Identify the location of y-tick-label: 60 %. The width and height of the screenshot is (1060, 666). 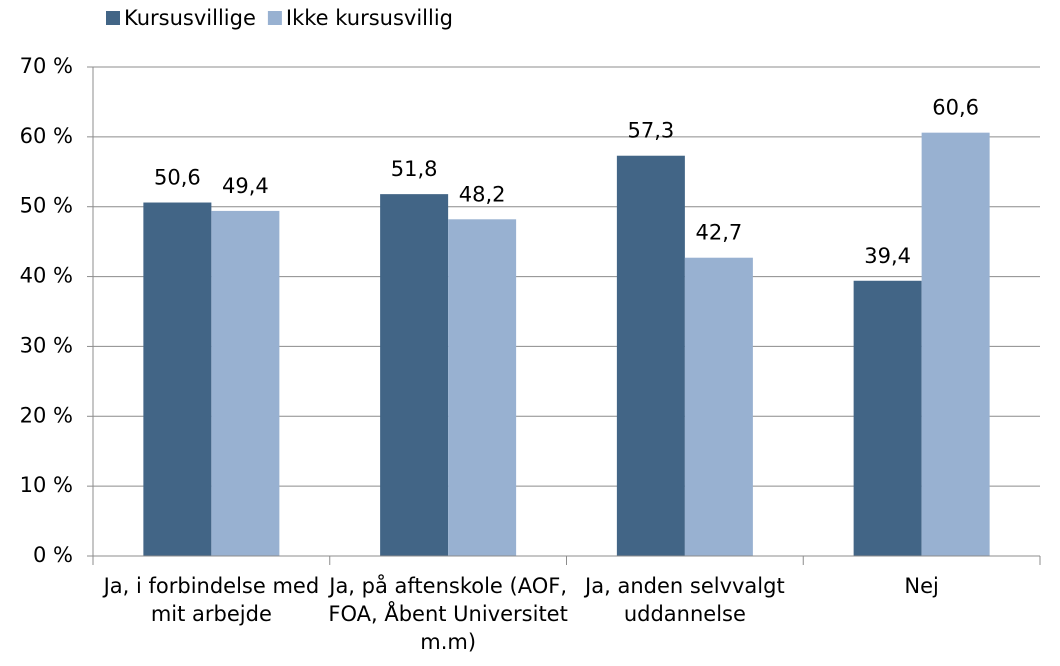
(46, 136).